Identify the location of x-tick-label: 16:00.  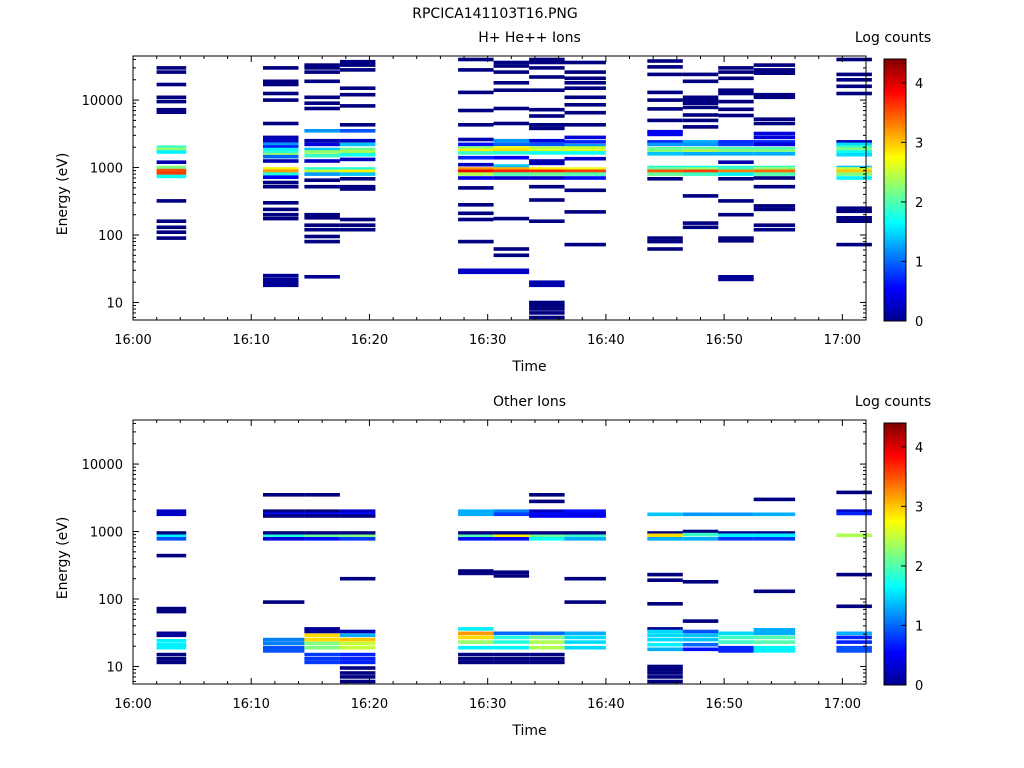
(132, 704).